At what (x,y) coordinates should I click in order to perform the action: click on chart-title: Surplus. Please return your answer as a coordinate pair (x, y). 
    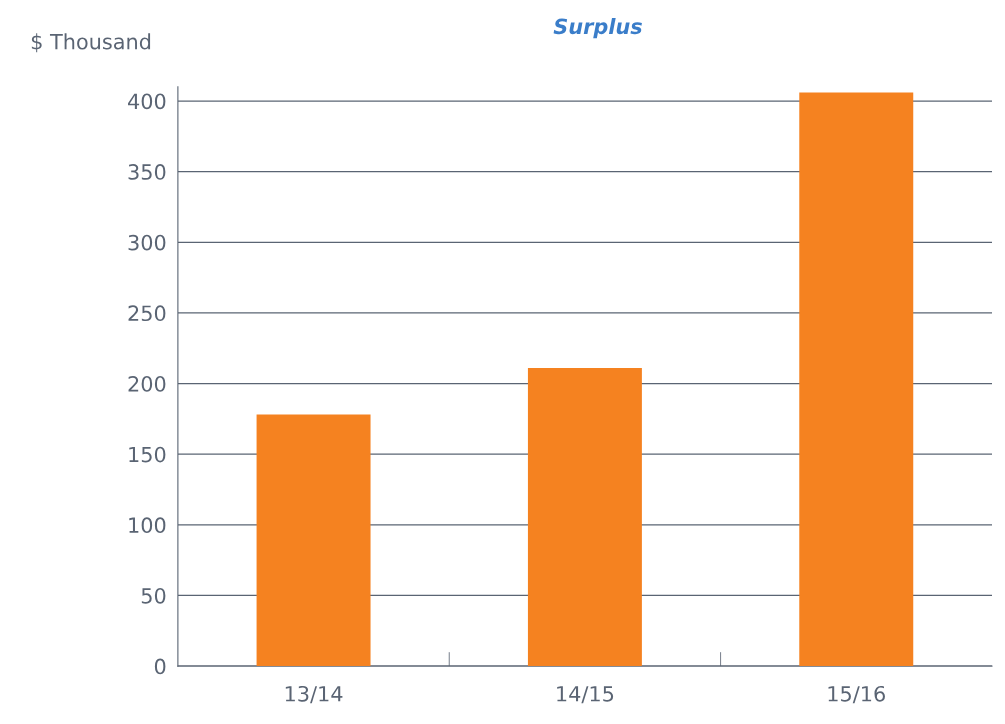
    Looking at the image, I should click on (597, 28).